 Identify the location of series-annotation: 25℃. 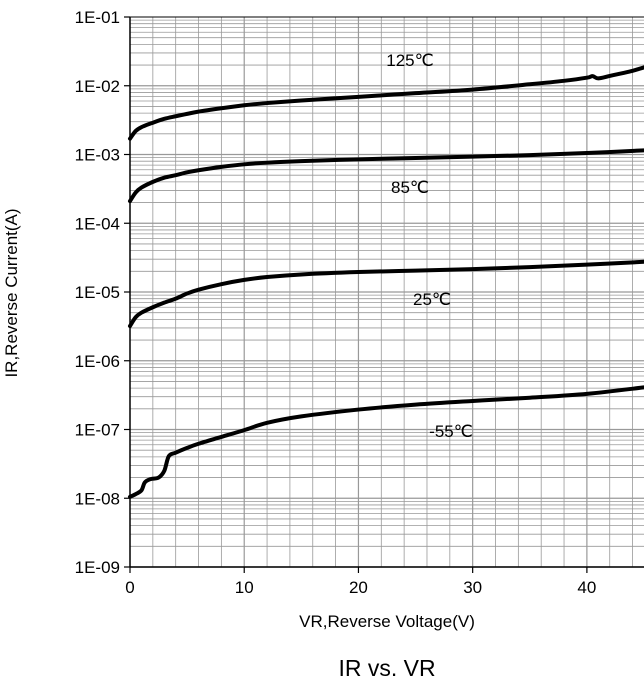
(432, 299).